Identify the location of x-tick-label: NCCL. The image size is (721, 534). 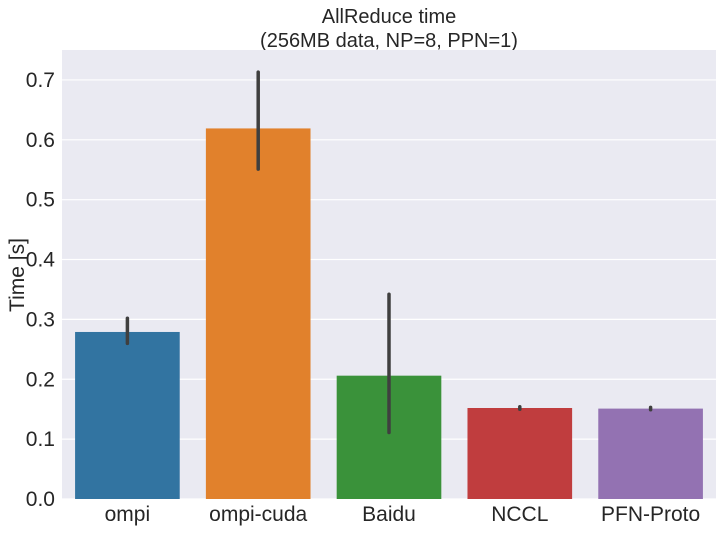
(519, 514).